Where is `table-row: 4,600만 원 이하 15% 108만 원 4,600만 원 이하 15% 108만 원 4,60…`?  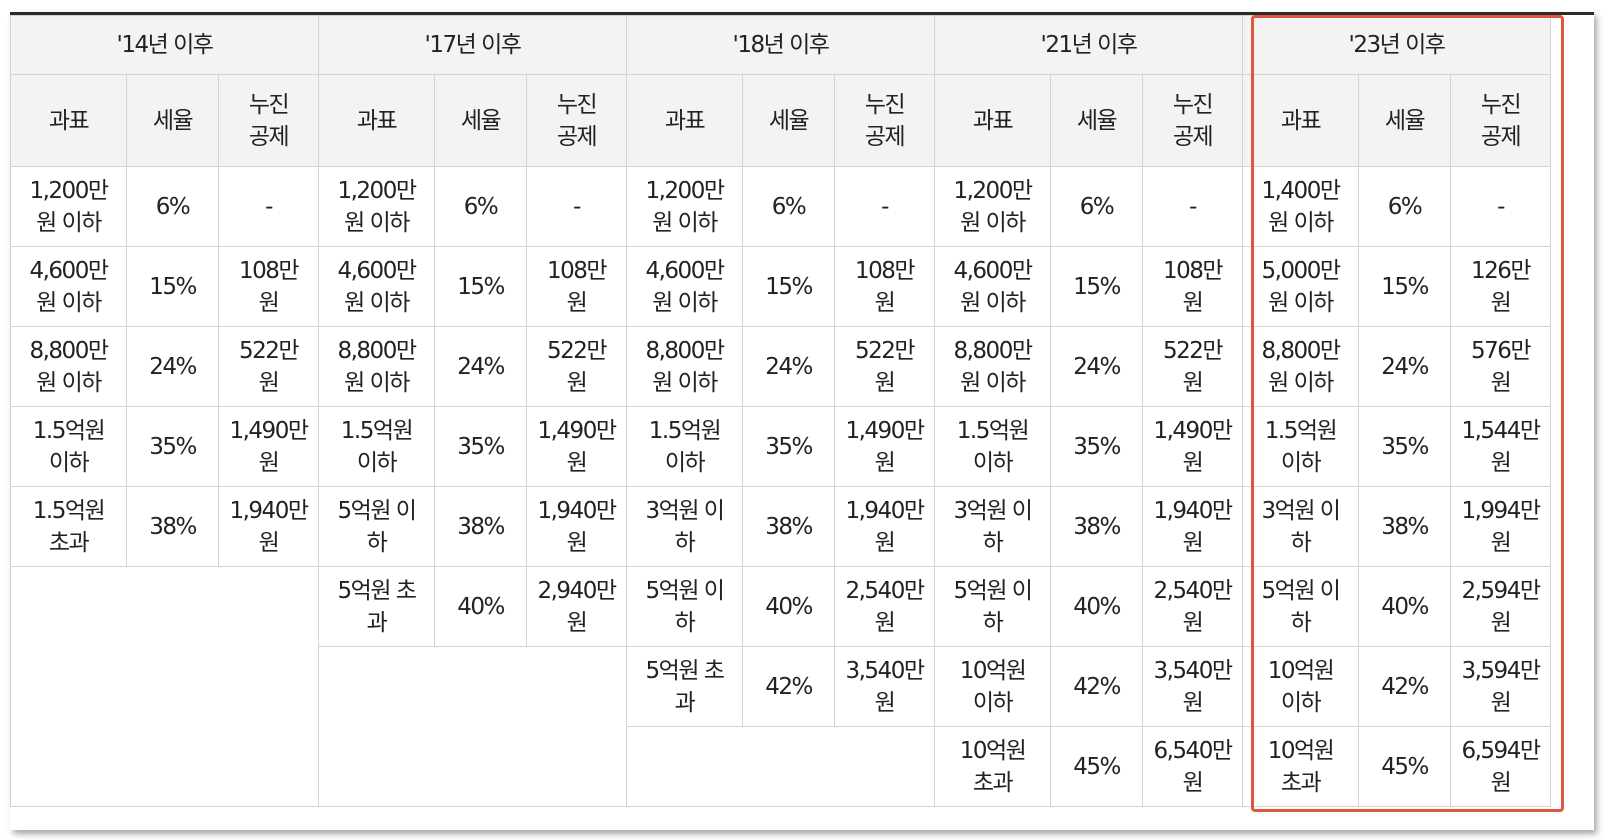 table-row: 4,600만 원 이하 15% 108만 원 4,600만 원 이하 15% 108만 원 4,60… is located at coordinates (780, 286).